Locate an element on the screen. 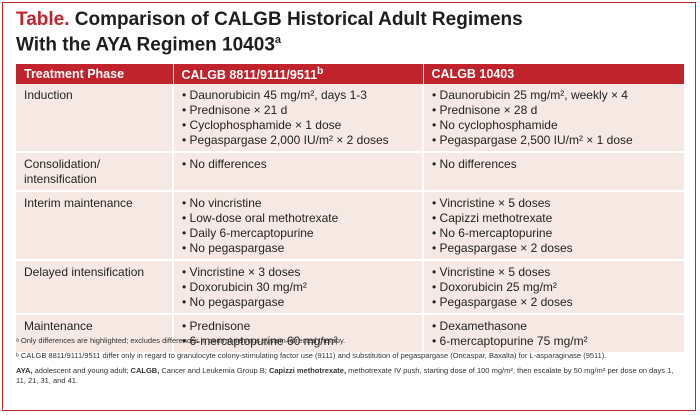  treatment-phase-cell: Interim maintenance is located at coordinates (95, 226).